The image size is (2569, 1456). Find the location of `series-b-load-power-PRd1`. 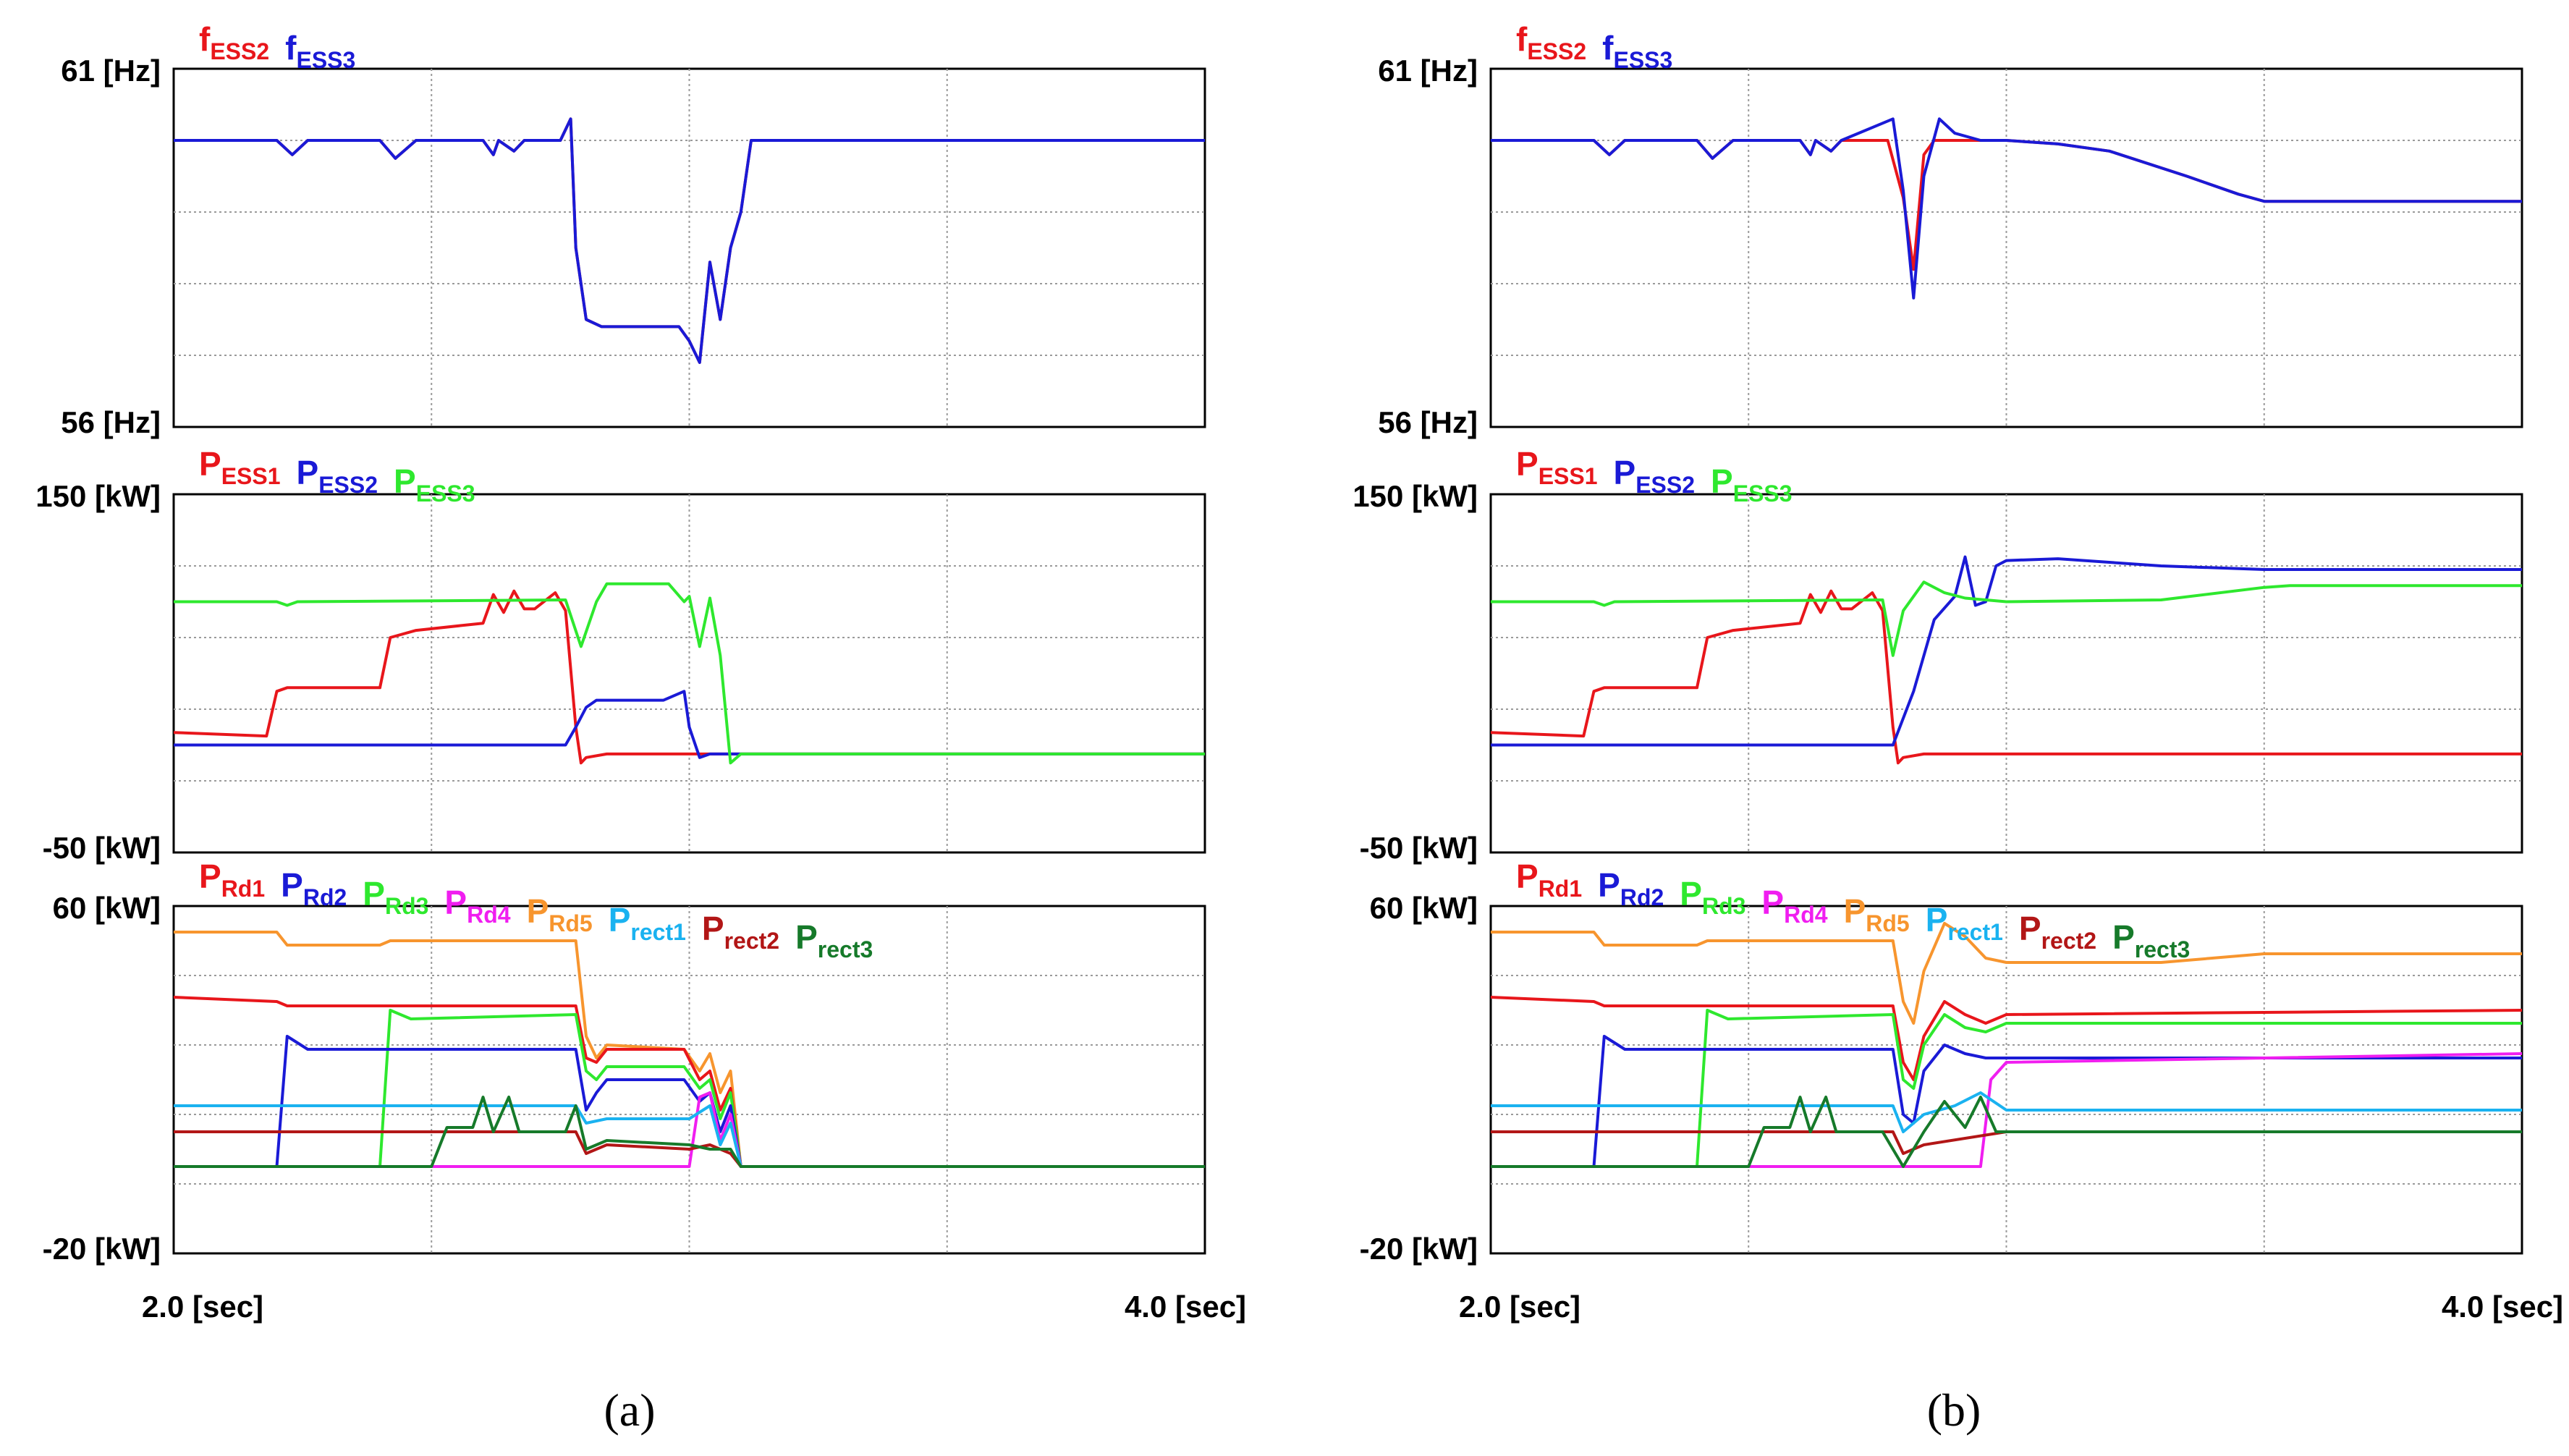

series-b-load-power-PRd1 is located at coordinates (2006, 1038).